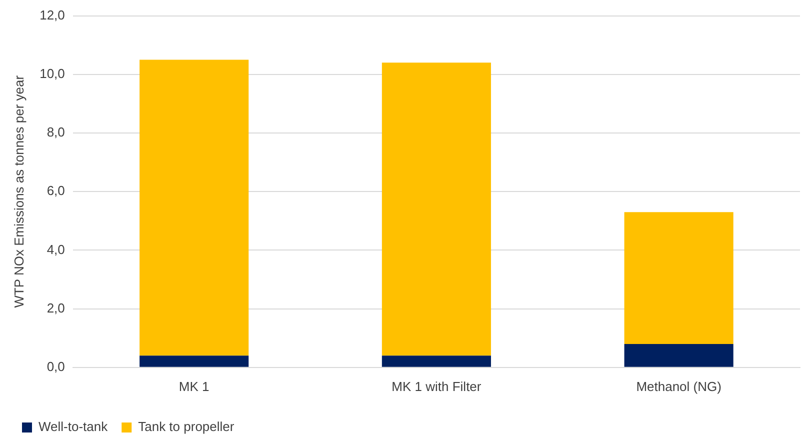 Image resolution: width=806 pixels, height=448 pixels. What do you see at coordinates (52, 73) in the screenshot?
I see `y-tick-label: 10,0` at bounding box center [52, 73].